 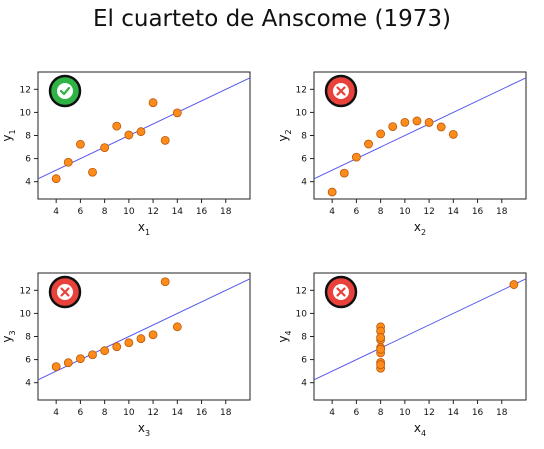 What do you see at coordinates (284, 135) in the screenshot?
I see `y-axis-label: y2` at bounding box center [284, 135].